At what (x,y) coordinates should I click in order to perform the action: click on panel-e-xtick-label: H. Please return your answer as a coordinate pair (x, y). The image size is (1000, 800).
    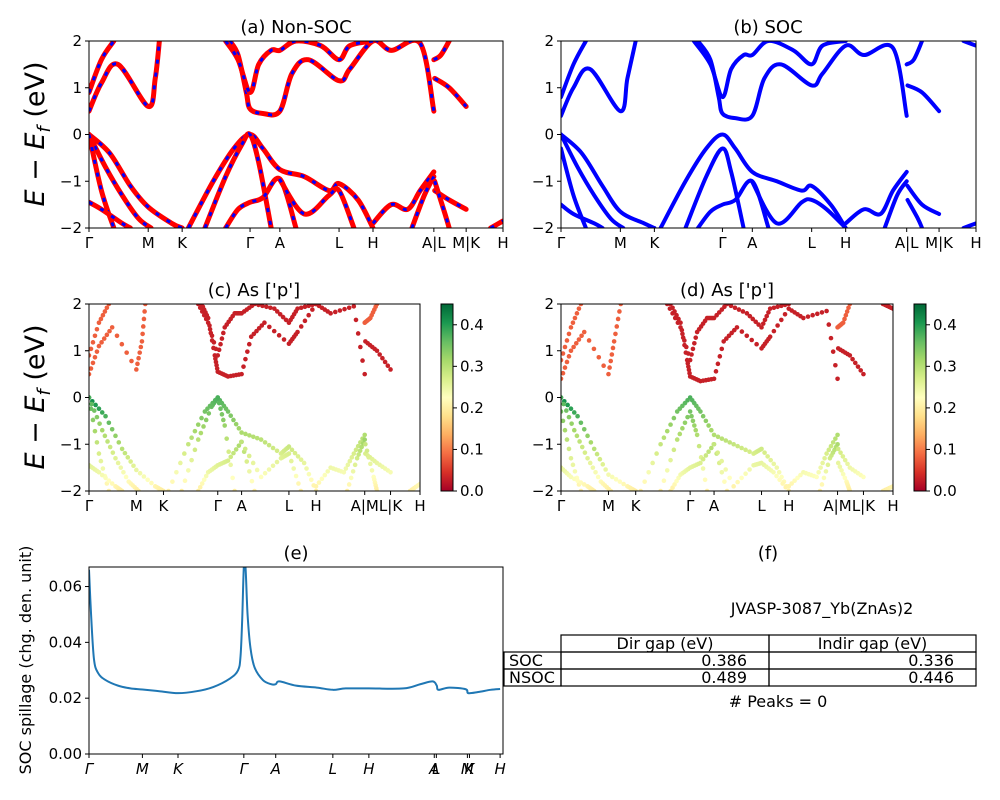
    Looking at the image, I should click on (499, 769).